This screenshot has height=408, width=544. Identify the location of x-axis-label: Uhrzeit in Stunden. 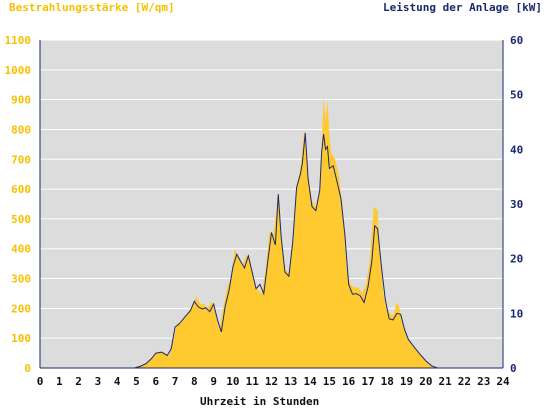
(260, 401).